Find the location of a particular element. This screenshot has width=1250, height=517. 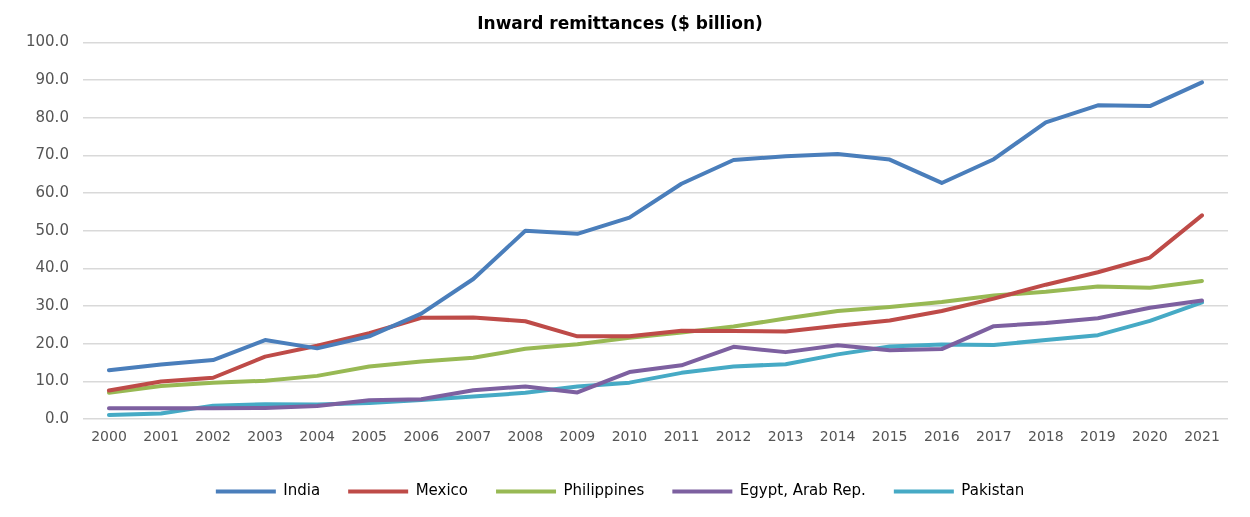

y-tick-label: 20.0 is located at coordinates (52, 342).